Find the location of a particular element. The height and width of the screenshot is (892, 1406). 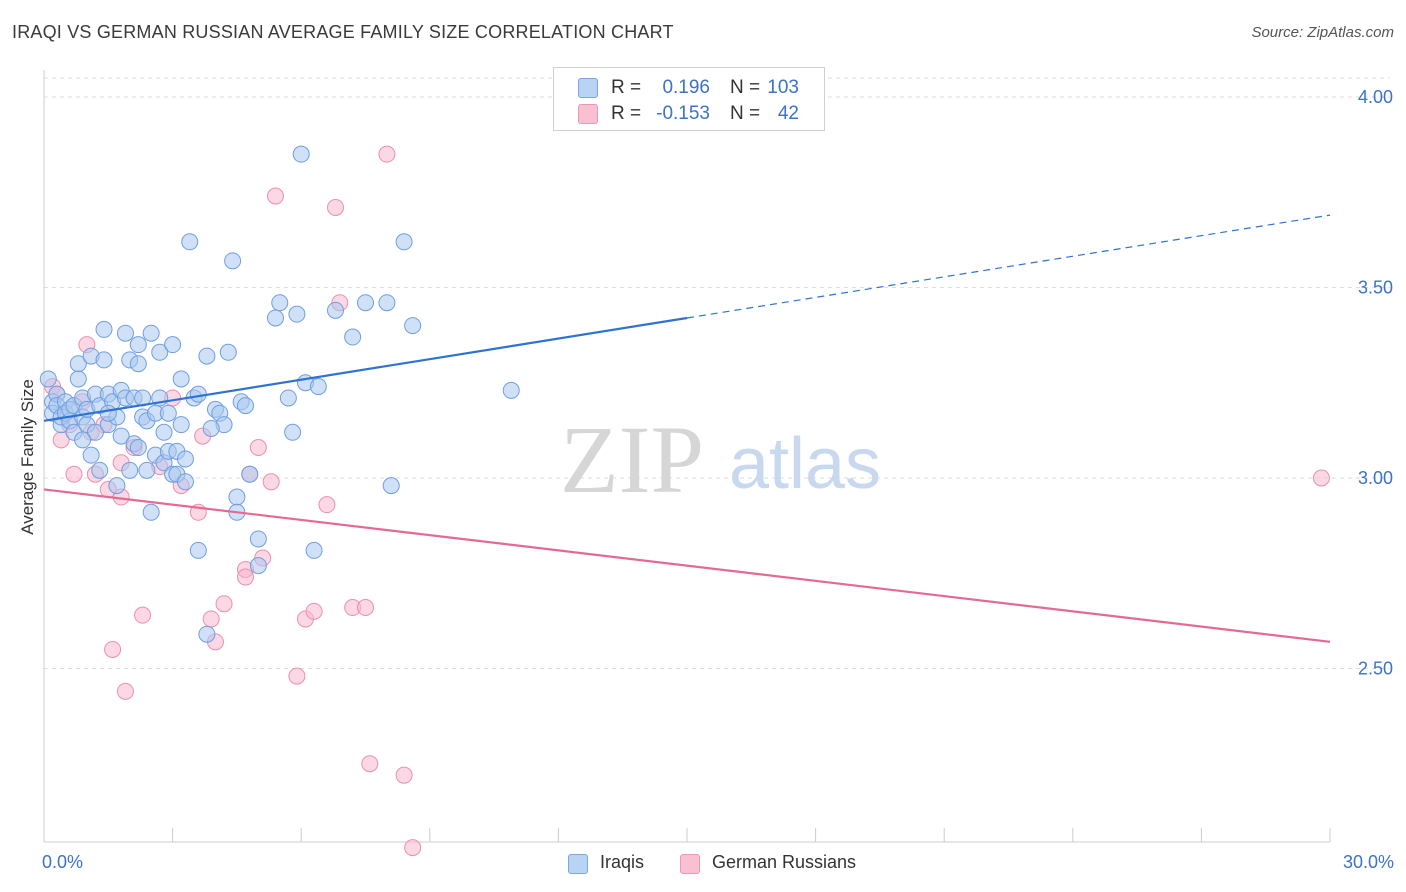

correlation-legend: R = 0.196 N = 103 R = -0.153 N = 42 is located at coordinates (689, 99).